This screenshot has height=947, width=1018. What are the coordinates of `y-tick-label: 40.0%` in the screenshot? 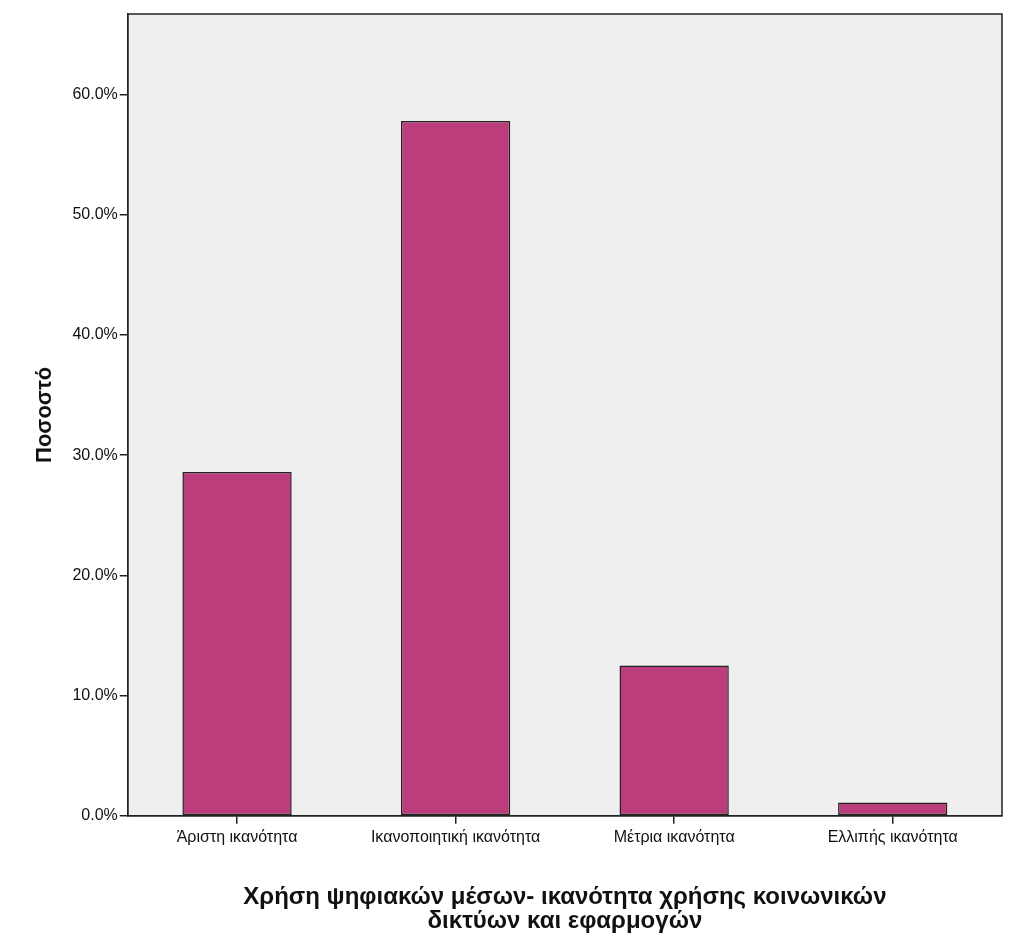 It's located at (95, 334).